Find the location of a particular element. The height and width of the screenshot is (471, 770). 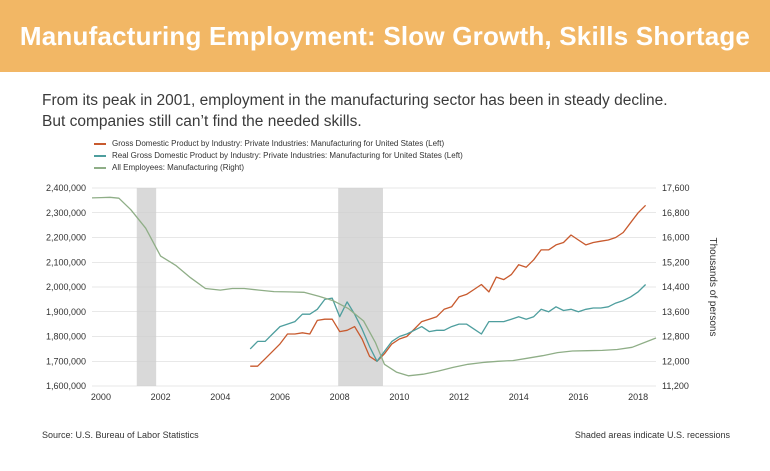

x-tick-label: 2002 is located at coordinates (161, 397).